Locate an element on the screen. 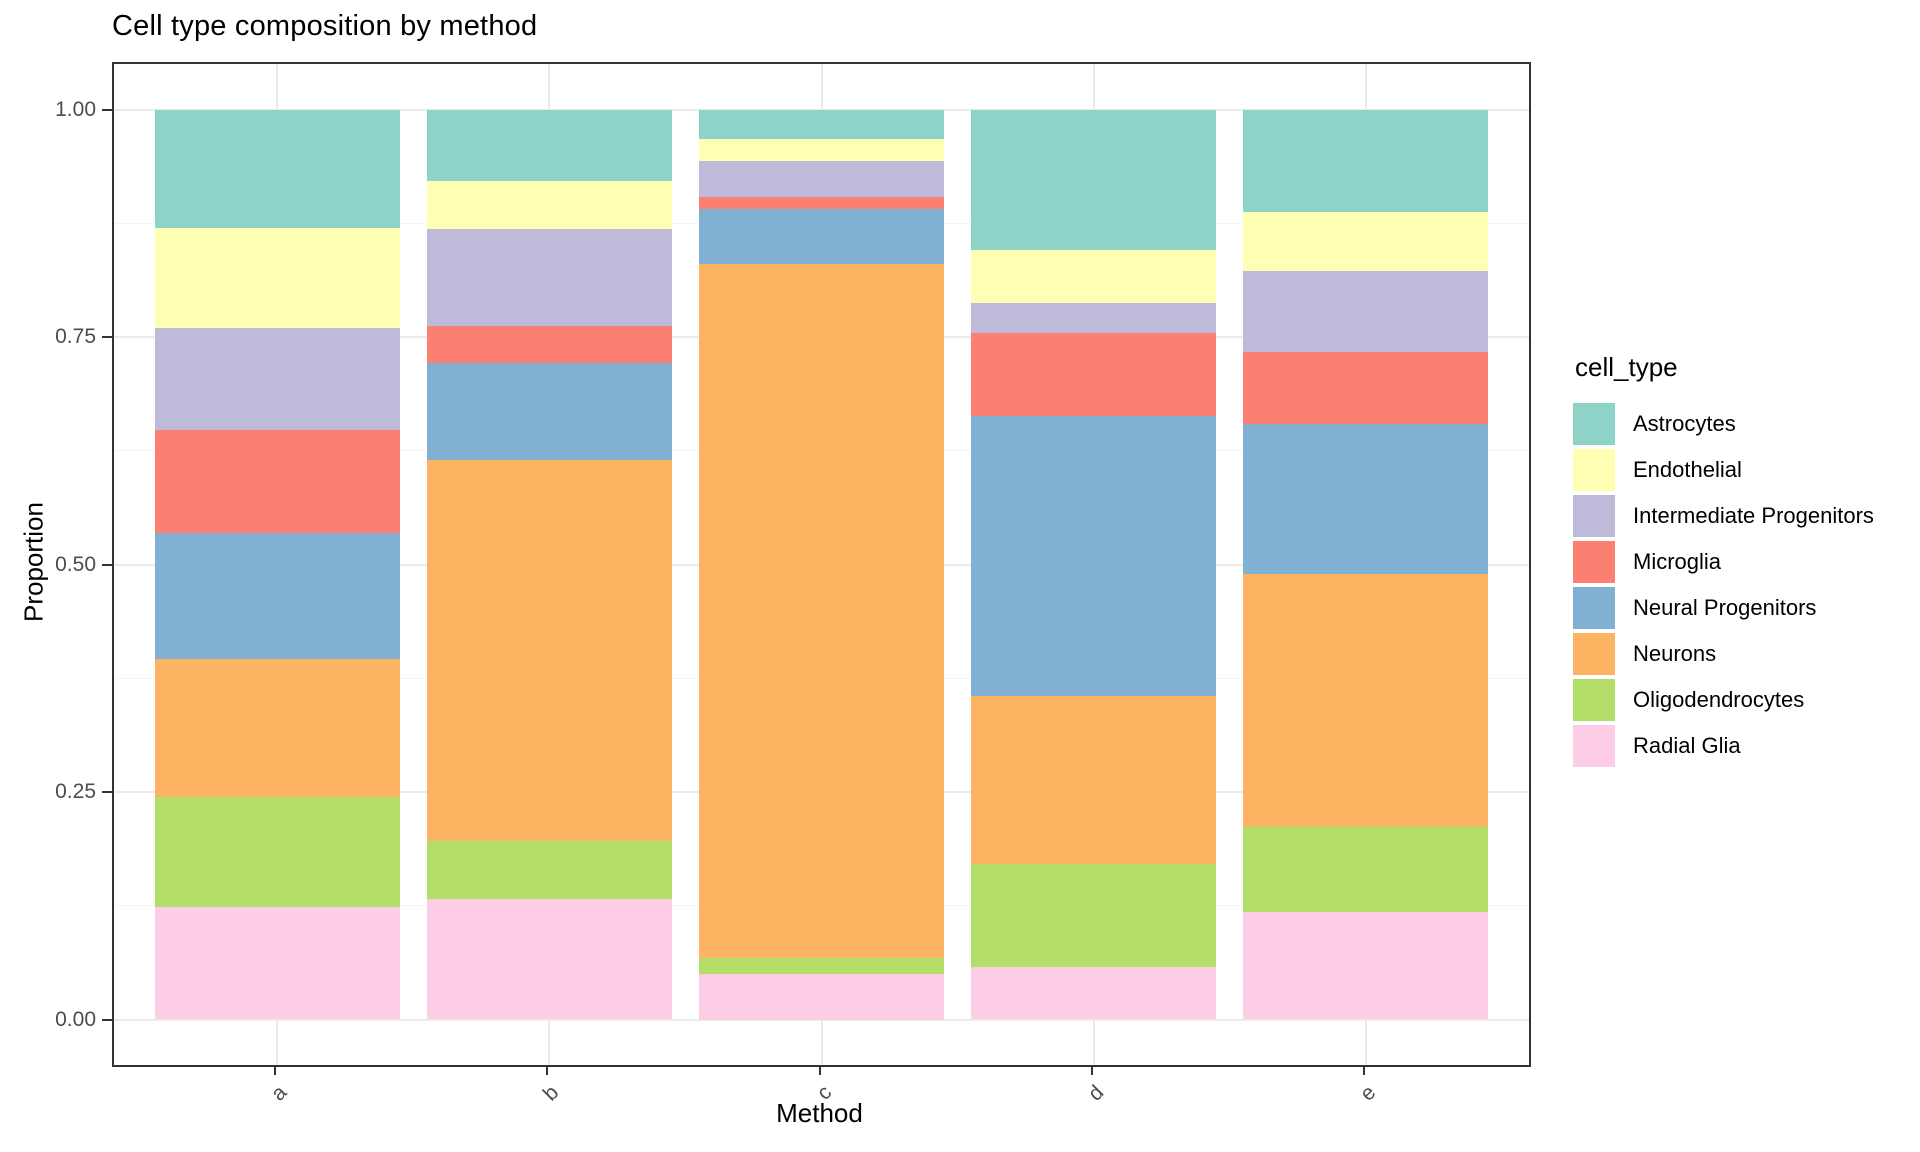 Image resolution: width=1920 pixels, height=1152 pixels. legend-row-neural-progenitors: Neural Progenitors is located at coordinates (1743, 608).